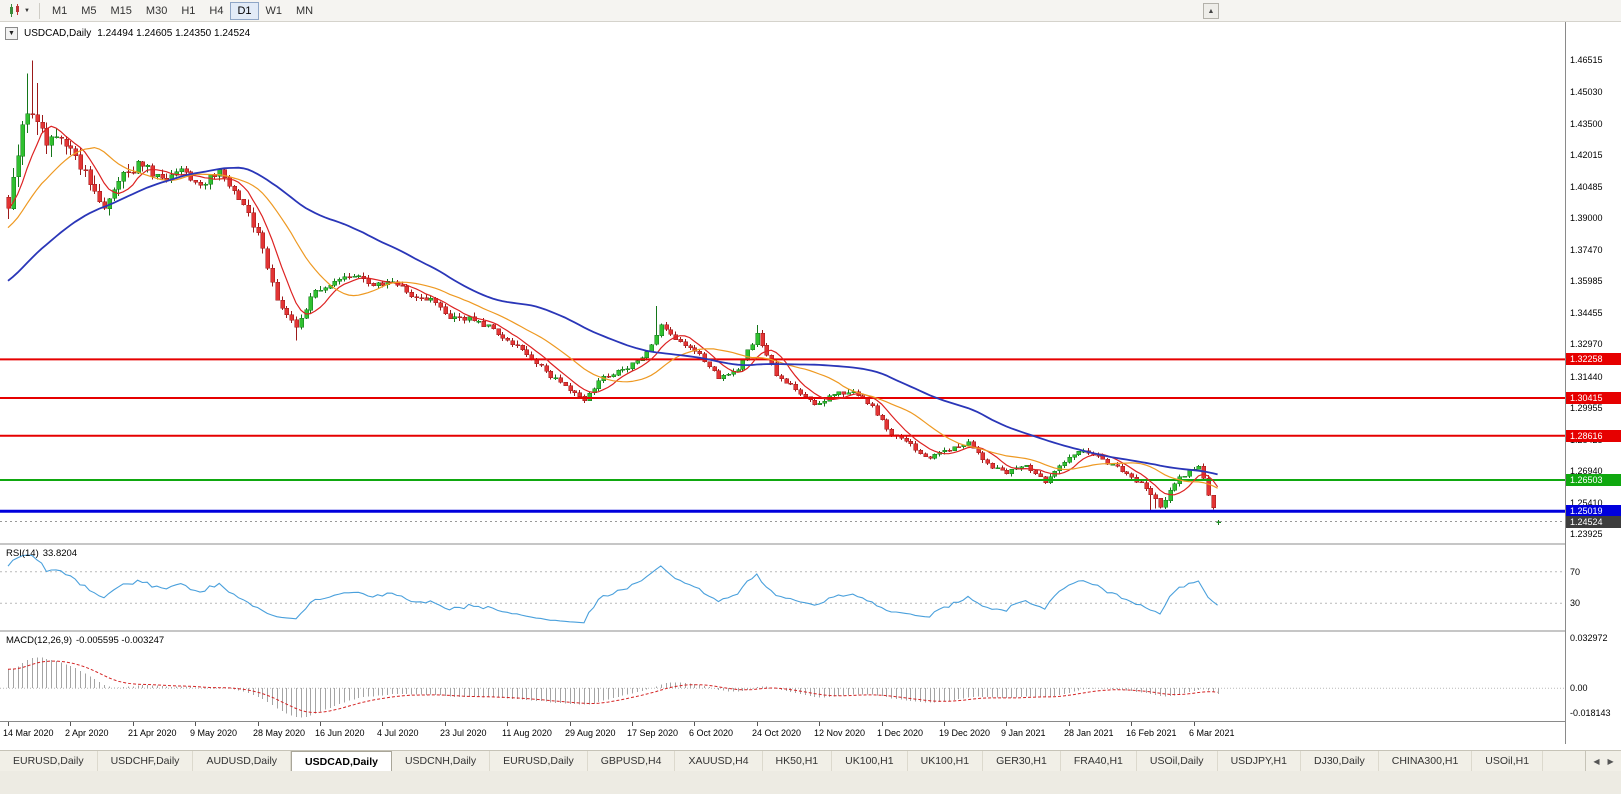  Describe the element at coordinates (1023, 733) in the screenshot. I see `date-label: 9 Jan 2021` at that location.